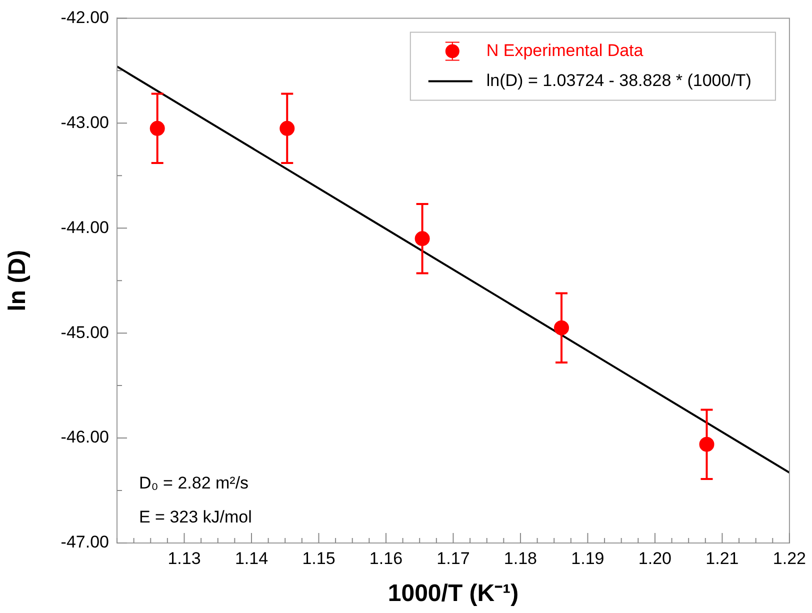  Describe the element at coordinates (194, 483) in the screenshot. I see `annotation: D₀ = 2.82 m²/s` at that location.